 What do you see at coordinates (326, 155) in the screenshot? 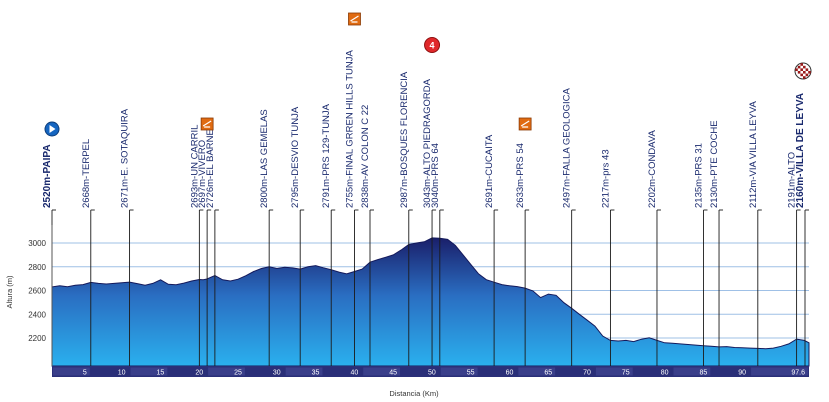
I see `waypoint-label: 2791m-PRS 129-TUNJA` at bounding box center [326, 155].